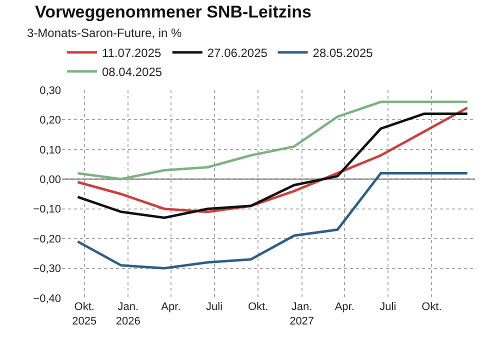 Image resolution: width=500 pixels, height=360 pixels. I want to click on x-tick-label: Okt. 2025, so click(84, 314).